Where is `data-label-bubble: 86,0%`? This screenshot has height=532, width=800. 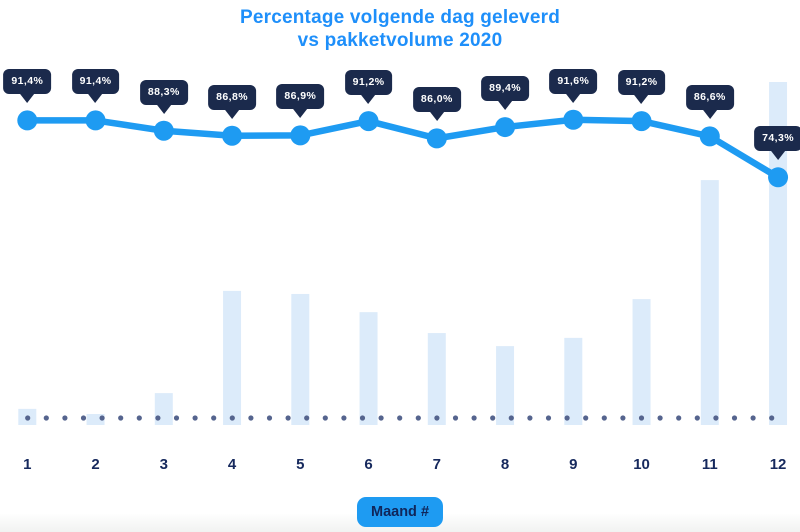 data-label-bubble: 86,0% is located at coordinates (436, 104).